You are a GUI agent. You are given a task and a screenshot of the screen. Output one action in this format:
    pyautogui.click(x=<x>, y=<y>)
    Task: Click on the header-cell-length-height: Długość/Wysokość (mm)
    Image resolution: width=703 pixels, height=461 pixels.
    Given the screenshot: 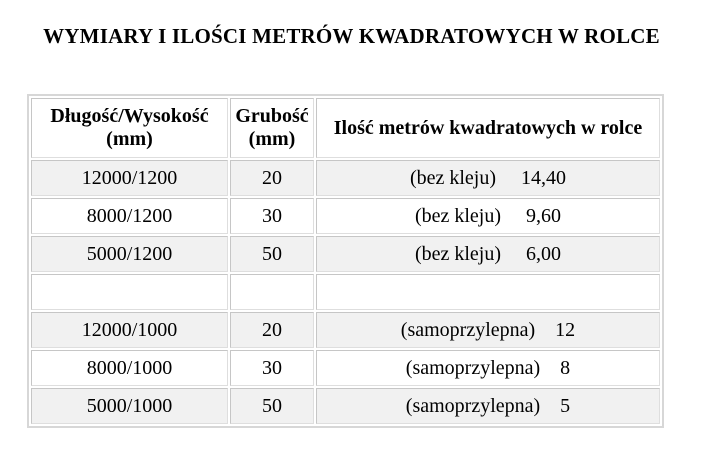 What is the action you would take?
    pyautogui.click(x=129, y=128)
    